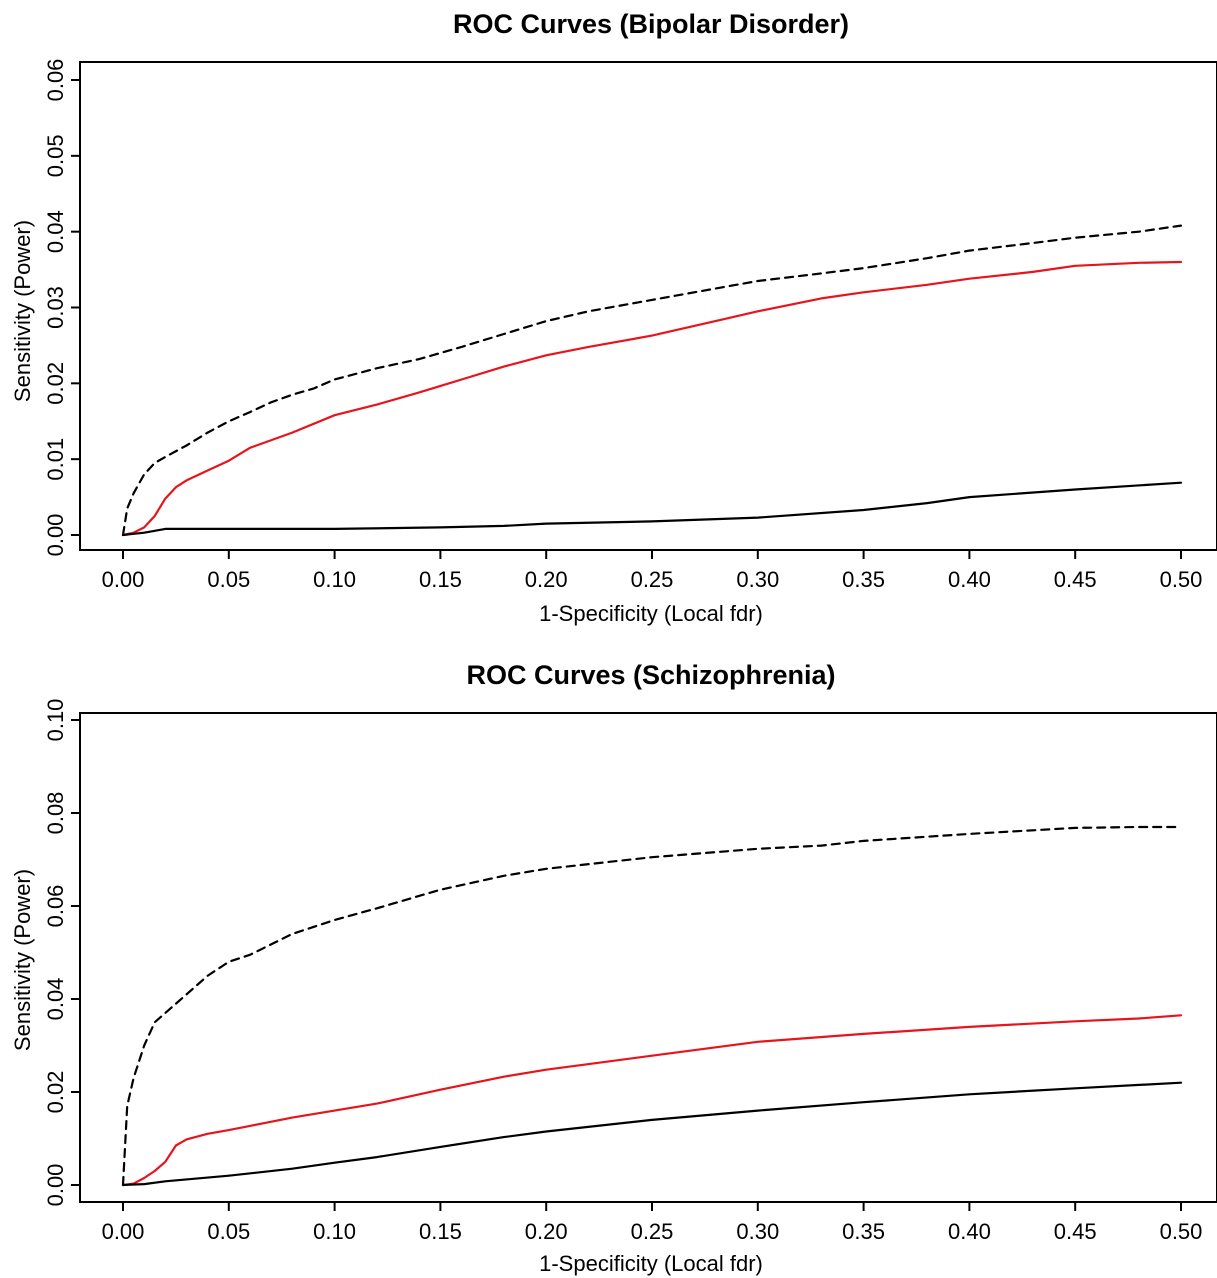 The width and height of the screenshot is (1217, 1278). What do you see at coordinates (651, 24) in the screenshot?
I see `chart-title: ROC Curves (Bipolar Disorder)` at bounding box center [651, 24].